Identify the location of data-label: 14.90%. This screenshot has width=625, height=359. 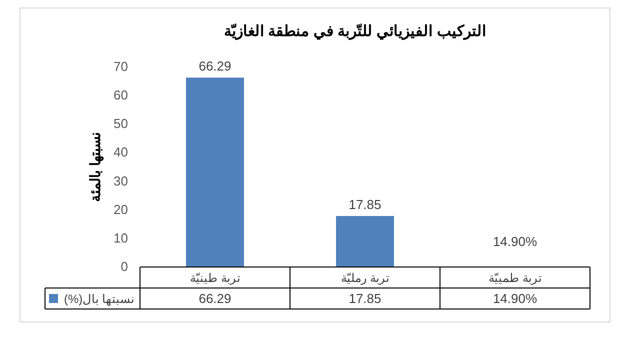
(515, 298).